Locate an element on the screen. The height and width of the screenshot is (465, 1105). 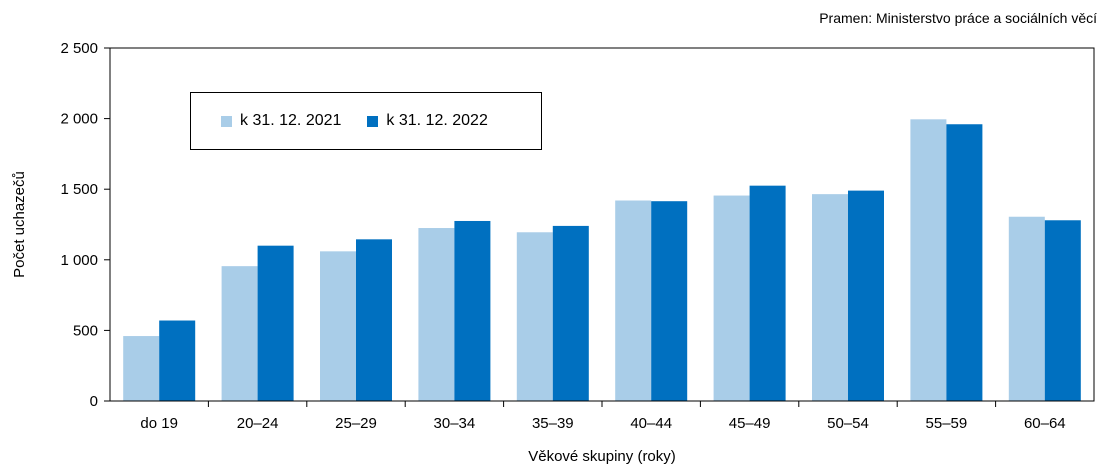
legend: k 31. 12. 2021 k 31. 12. 2022 is located at coordinates (366, 121).